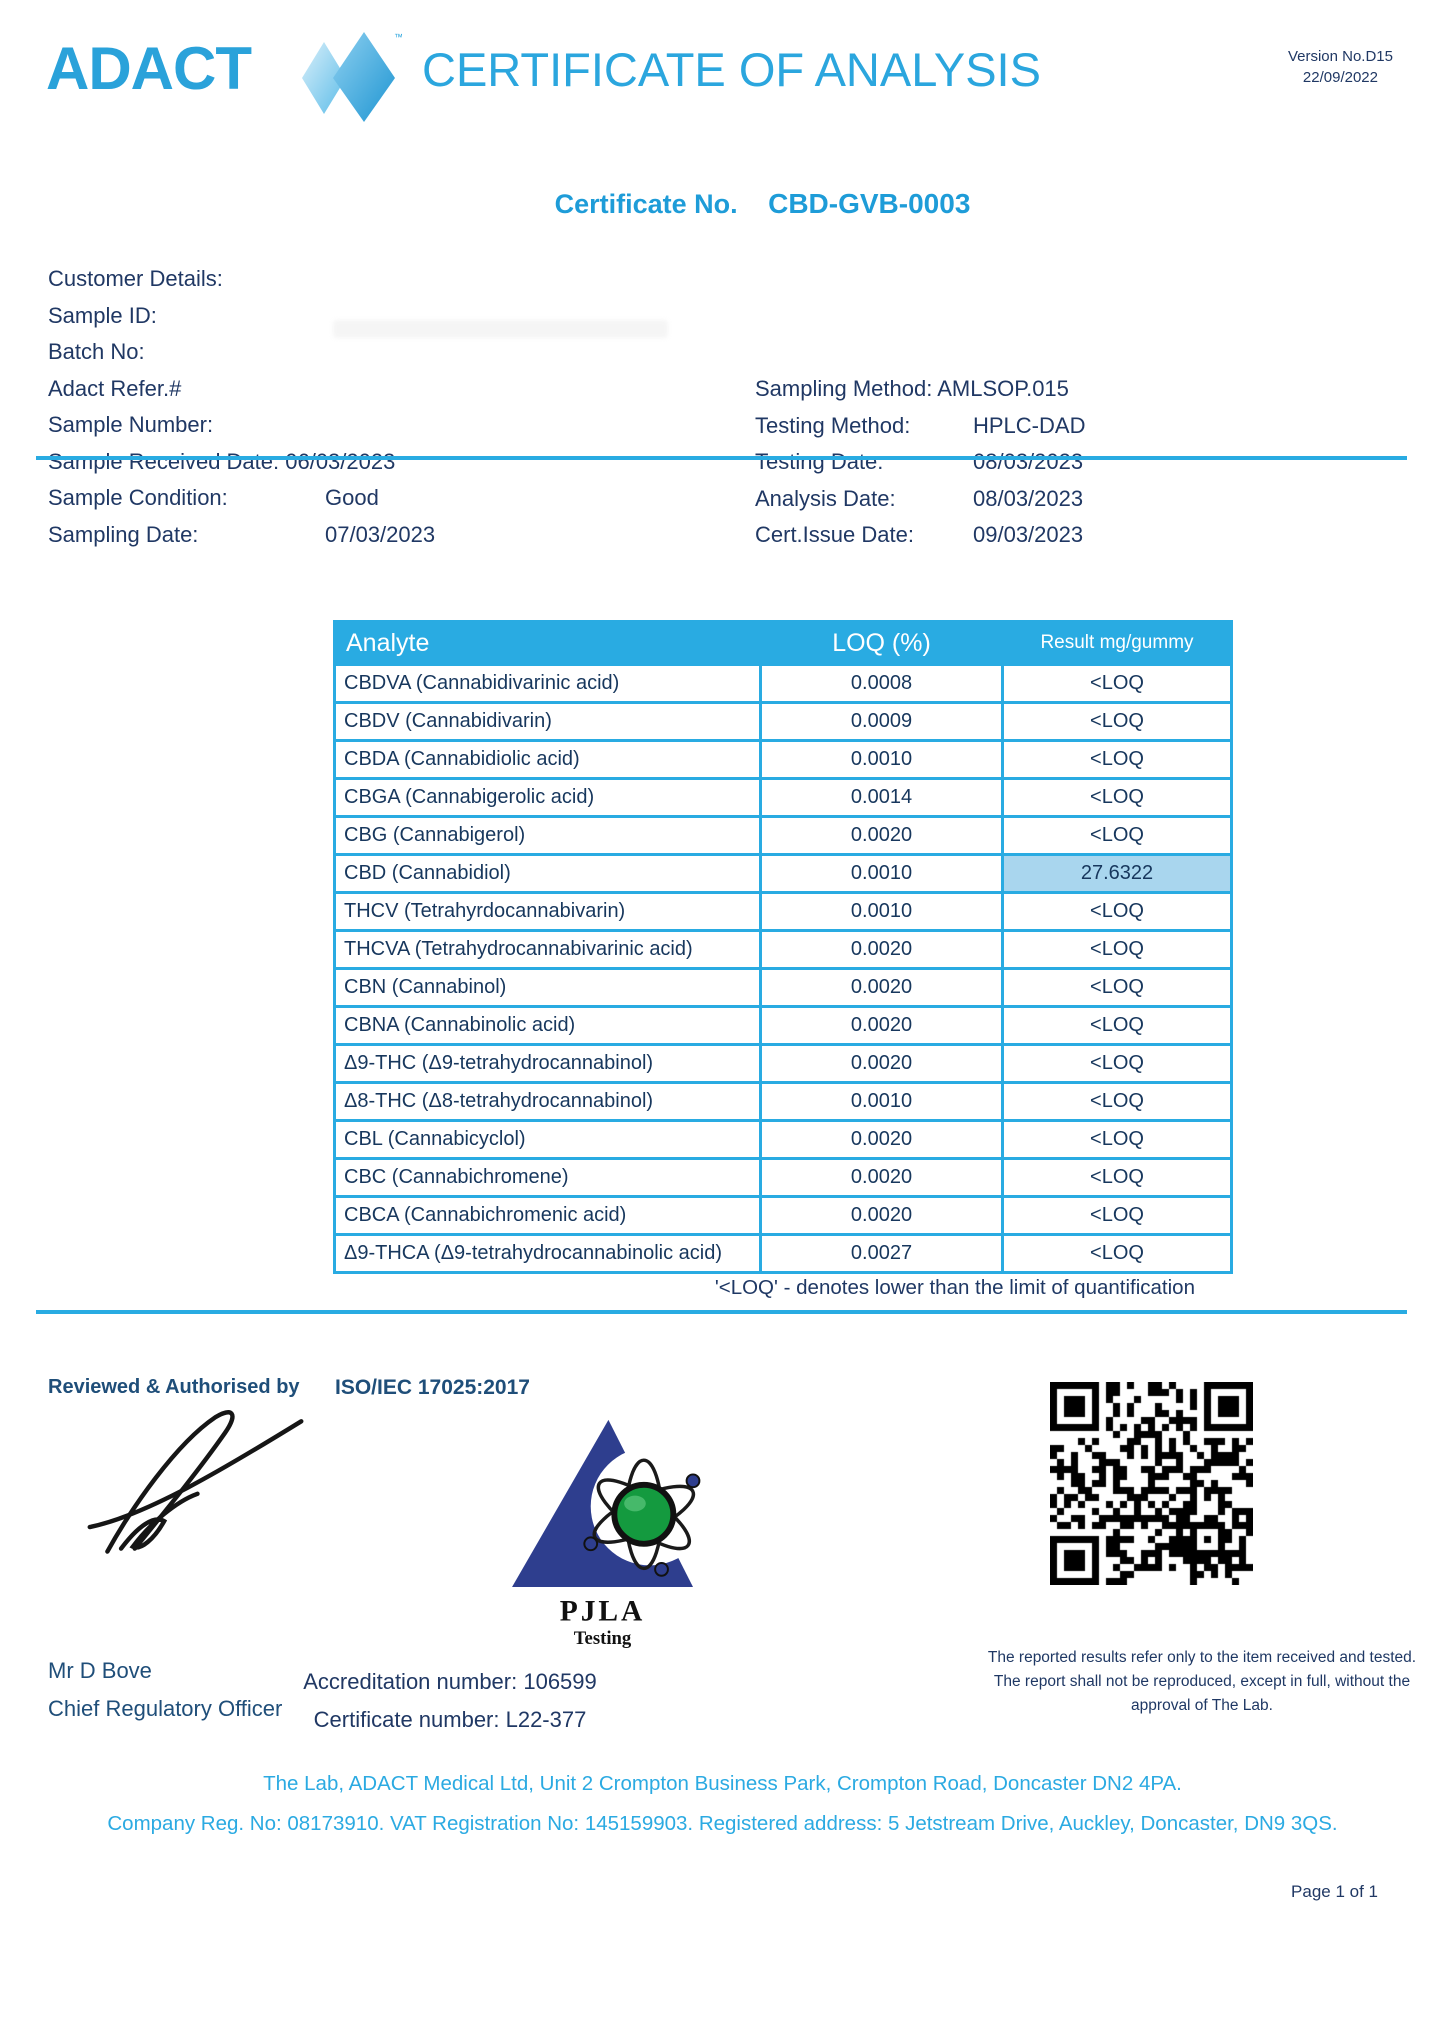 Image resolution: width=1445 pixels, height=2043 pixels. I want to click on detail-value: 09/03/2023, so click(1028, 534).